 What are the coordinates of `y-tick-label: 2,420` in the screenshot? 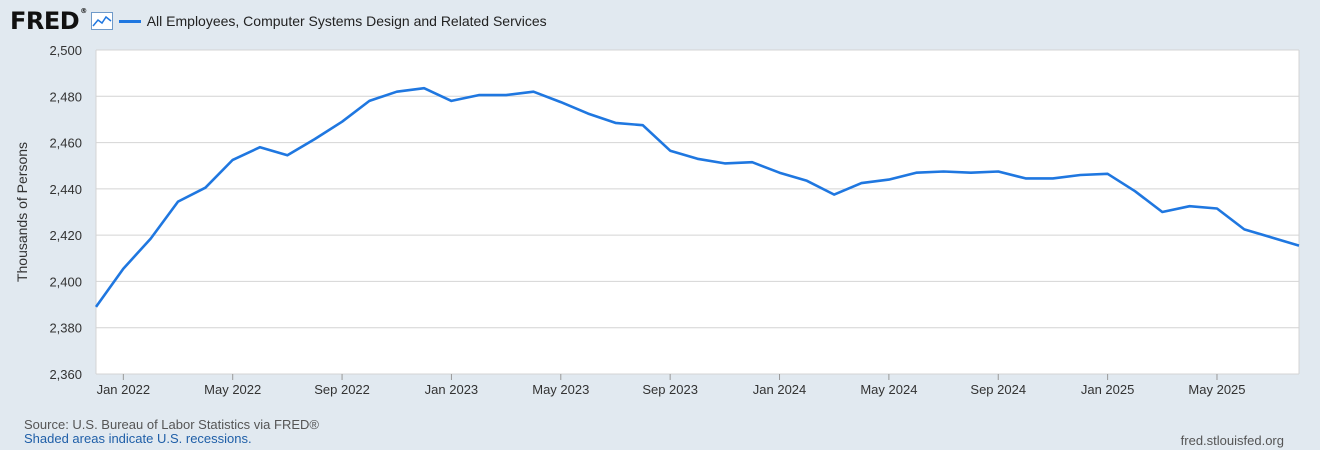 It's located at (65, 235).